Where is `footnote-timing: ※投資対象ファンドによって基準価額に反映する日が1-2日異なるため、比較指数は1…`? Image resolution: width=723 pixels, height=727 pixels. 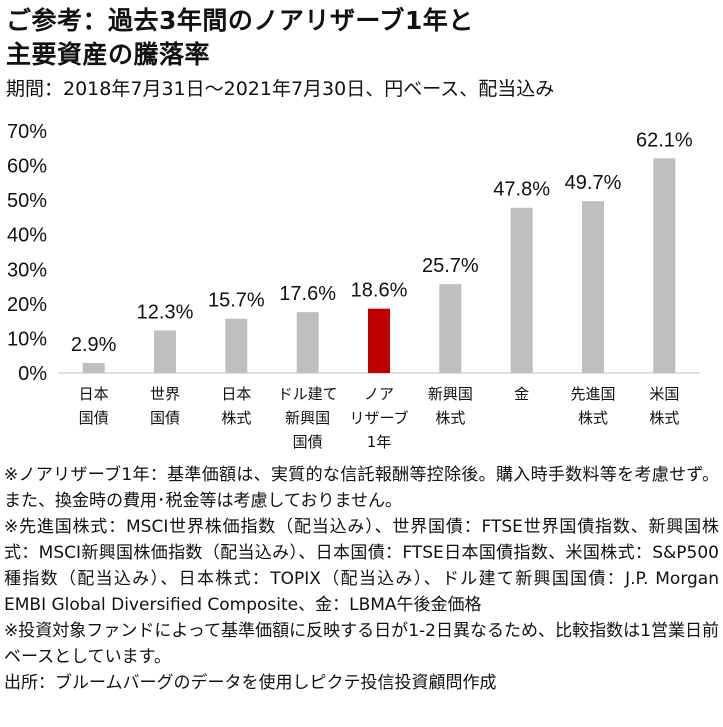
footnote-timing: ※投資対象ファンドによって基準価額に反映する日が1-2日異なるため、比較指数は1… is located at coordinates (361, 644).